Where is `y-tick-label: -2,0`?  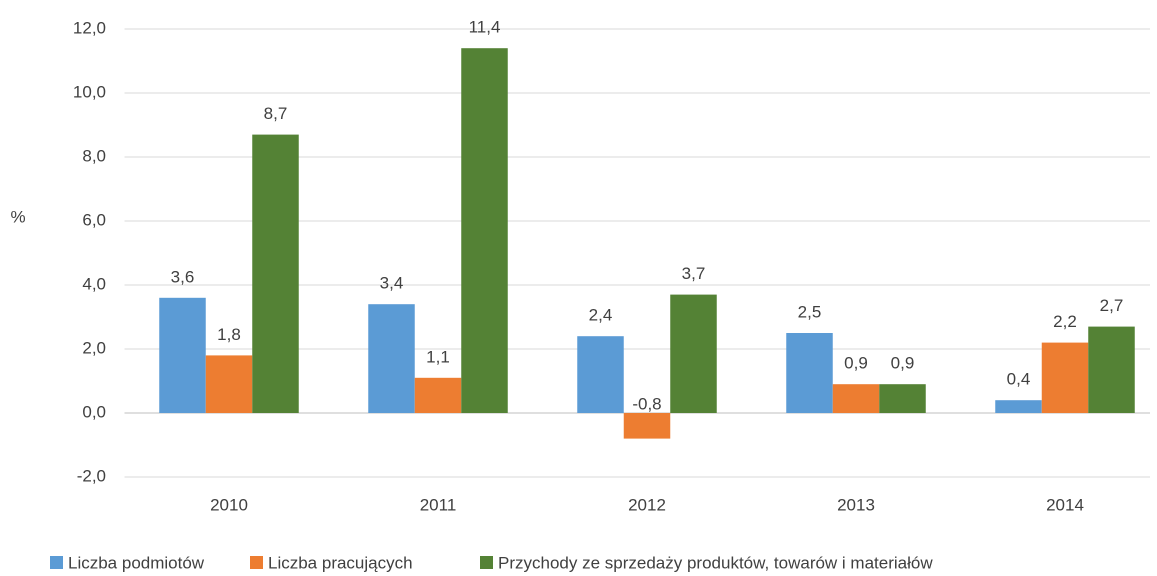
y-tick-label: -2,0 is located at coordinates (91, 475).